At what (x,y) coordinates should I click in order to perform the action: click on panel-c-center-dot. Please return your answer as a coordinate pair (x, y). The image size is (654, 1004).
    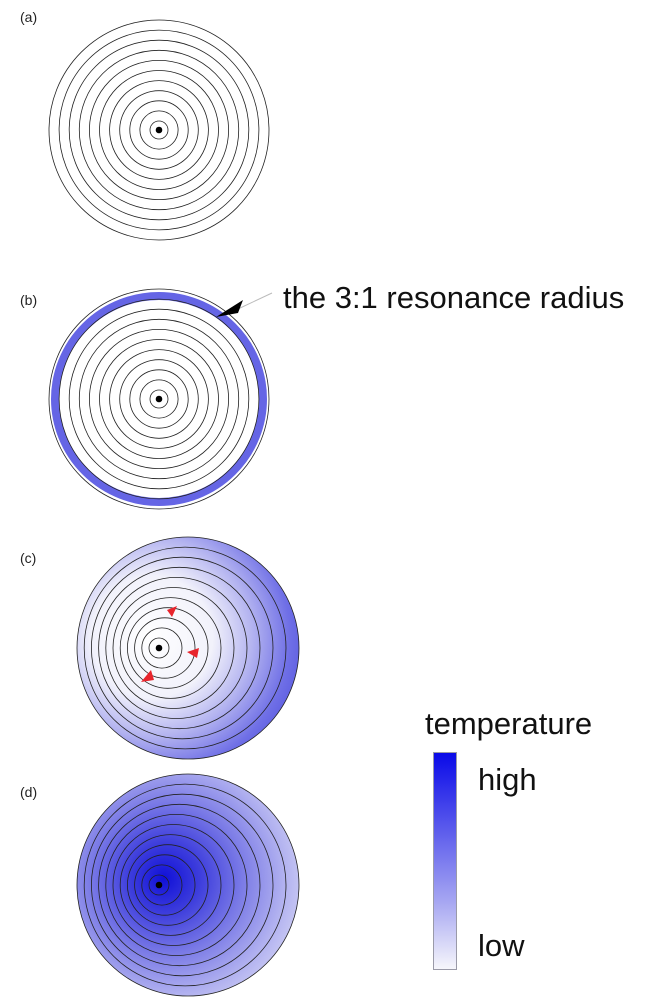
    Looking at the image, I should click on (159, 648).